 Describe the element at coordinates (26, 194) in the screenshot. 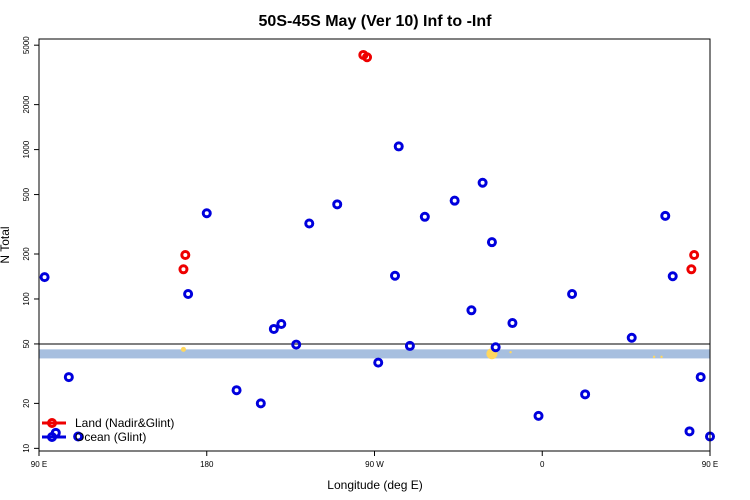

I see `y-tick-label: 500` at that location.